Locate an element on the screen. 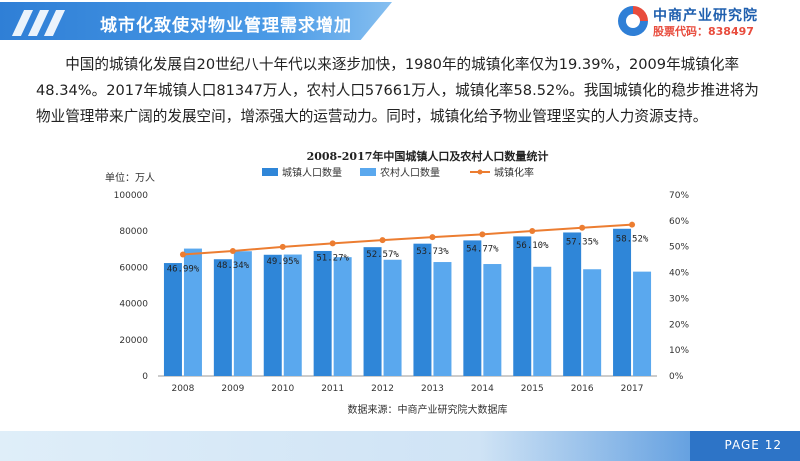 The width and height of the screenshot is (800, 461). bar-urban-2010 is located at coordinates (272, 315).